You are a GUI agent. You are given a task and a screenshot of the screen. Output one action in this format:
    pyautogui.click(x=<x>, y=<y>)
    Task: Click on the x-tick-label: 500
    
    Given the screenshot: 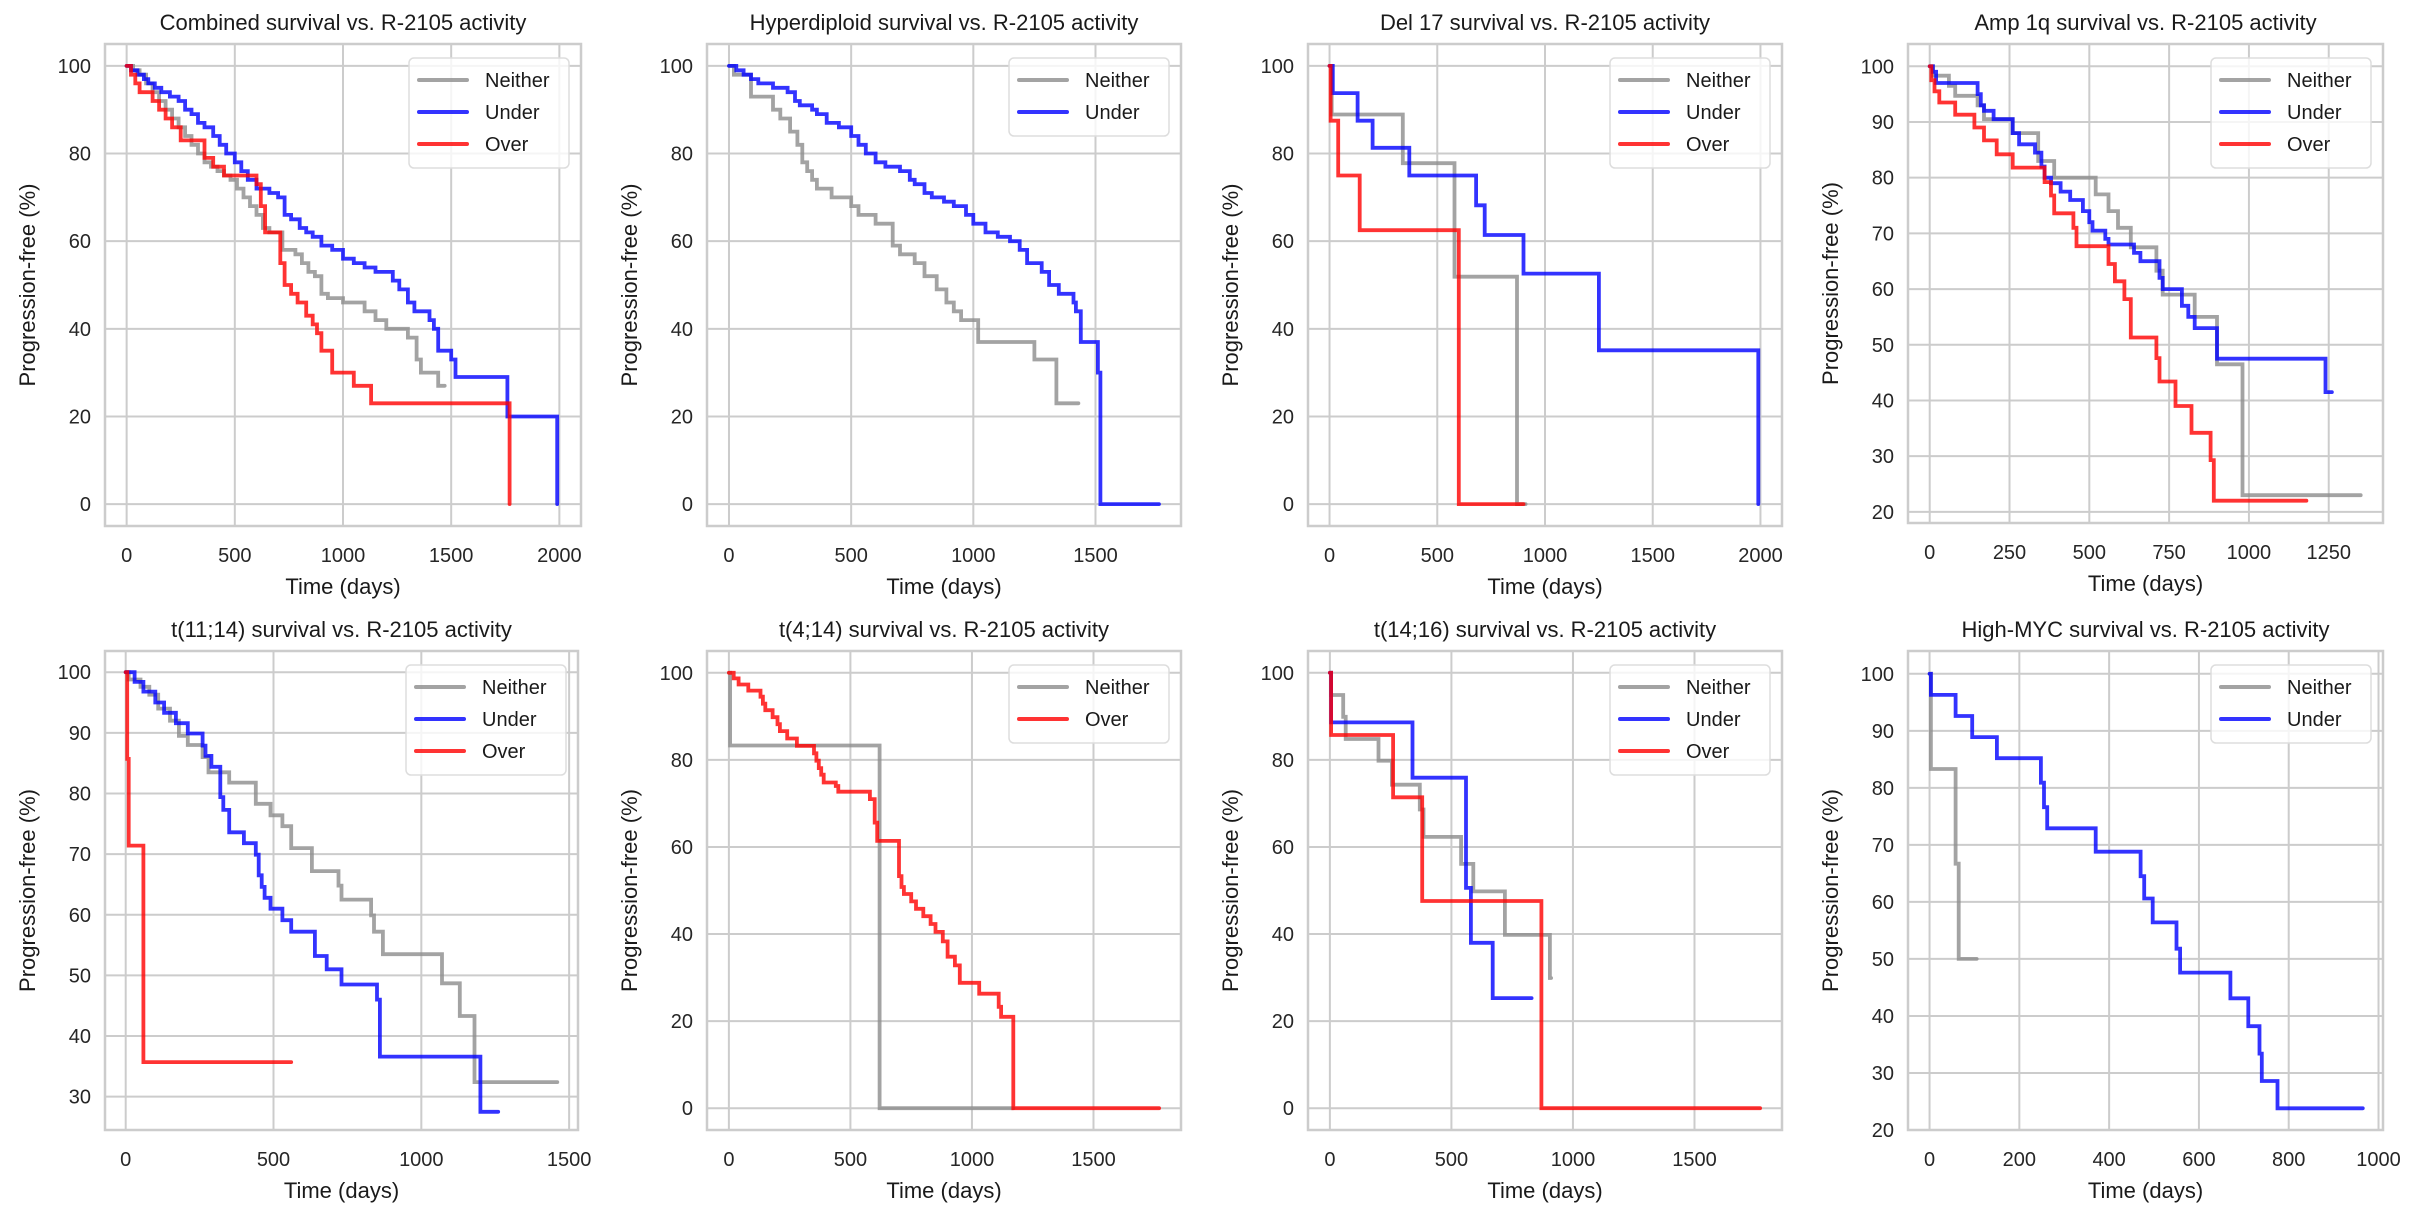 What is the action you would take?
    pyautogui.click(x=1437, y=556)
    